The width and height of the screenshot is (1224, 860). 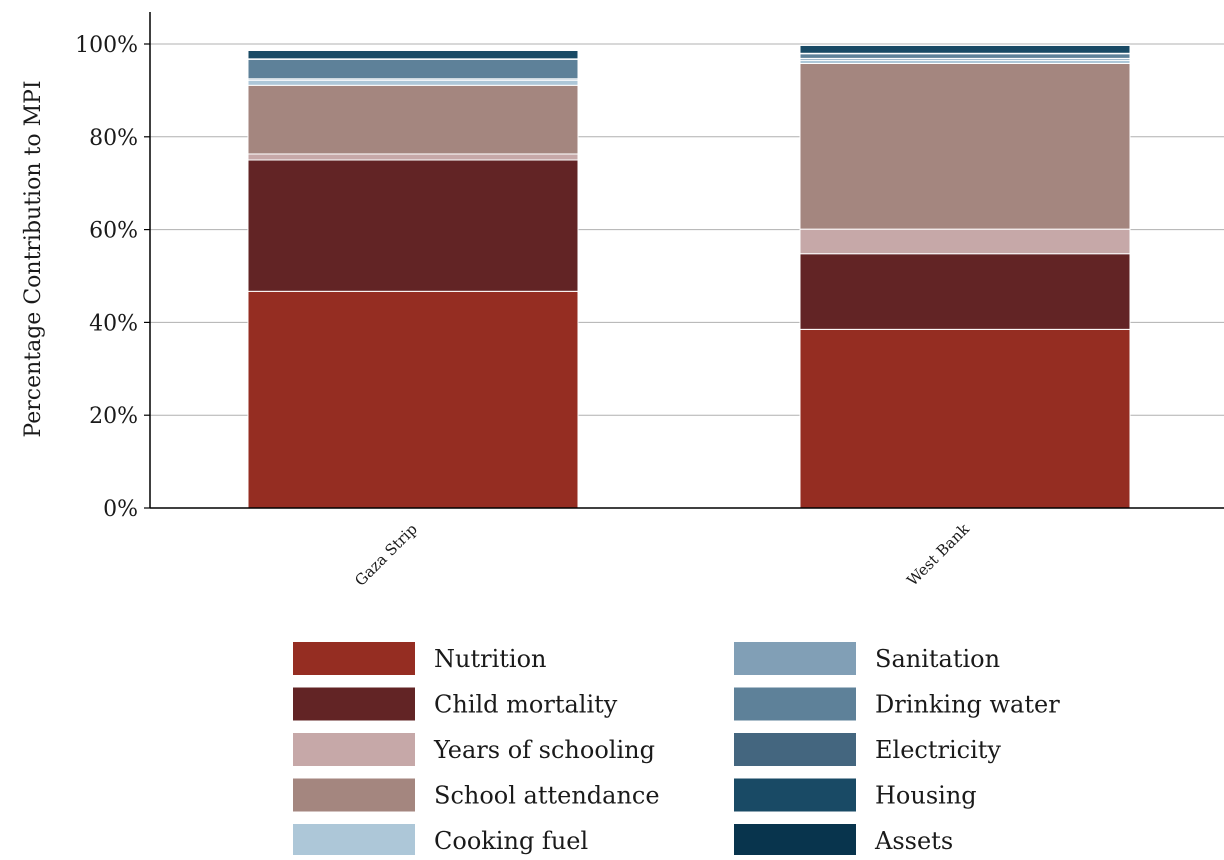 What do you see at coordinates (113, 323) in the screenshot?
I see `y-tick-label: 40%` at bounding box center [113, 323].